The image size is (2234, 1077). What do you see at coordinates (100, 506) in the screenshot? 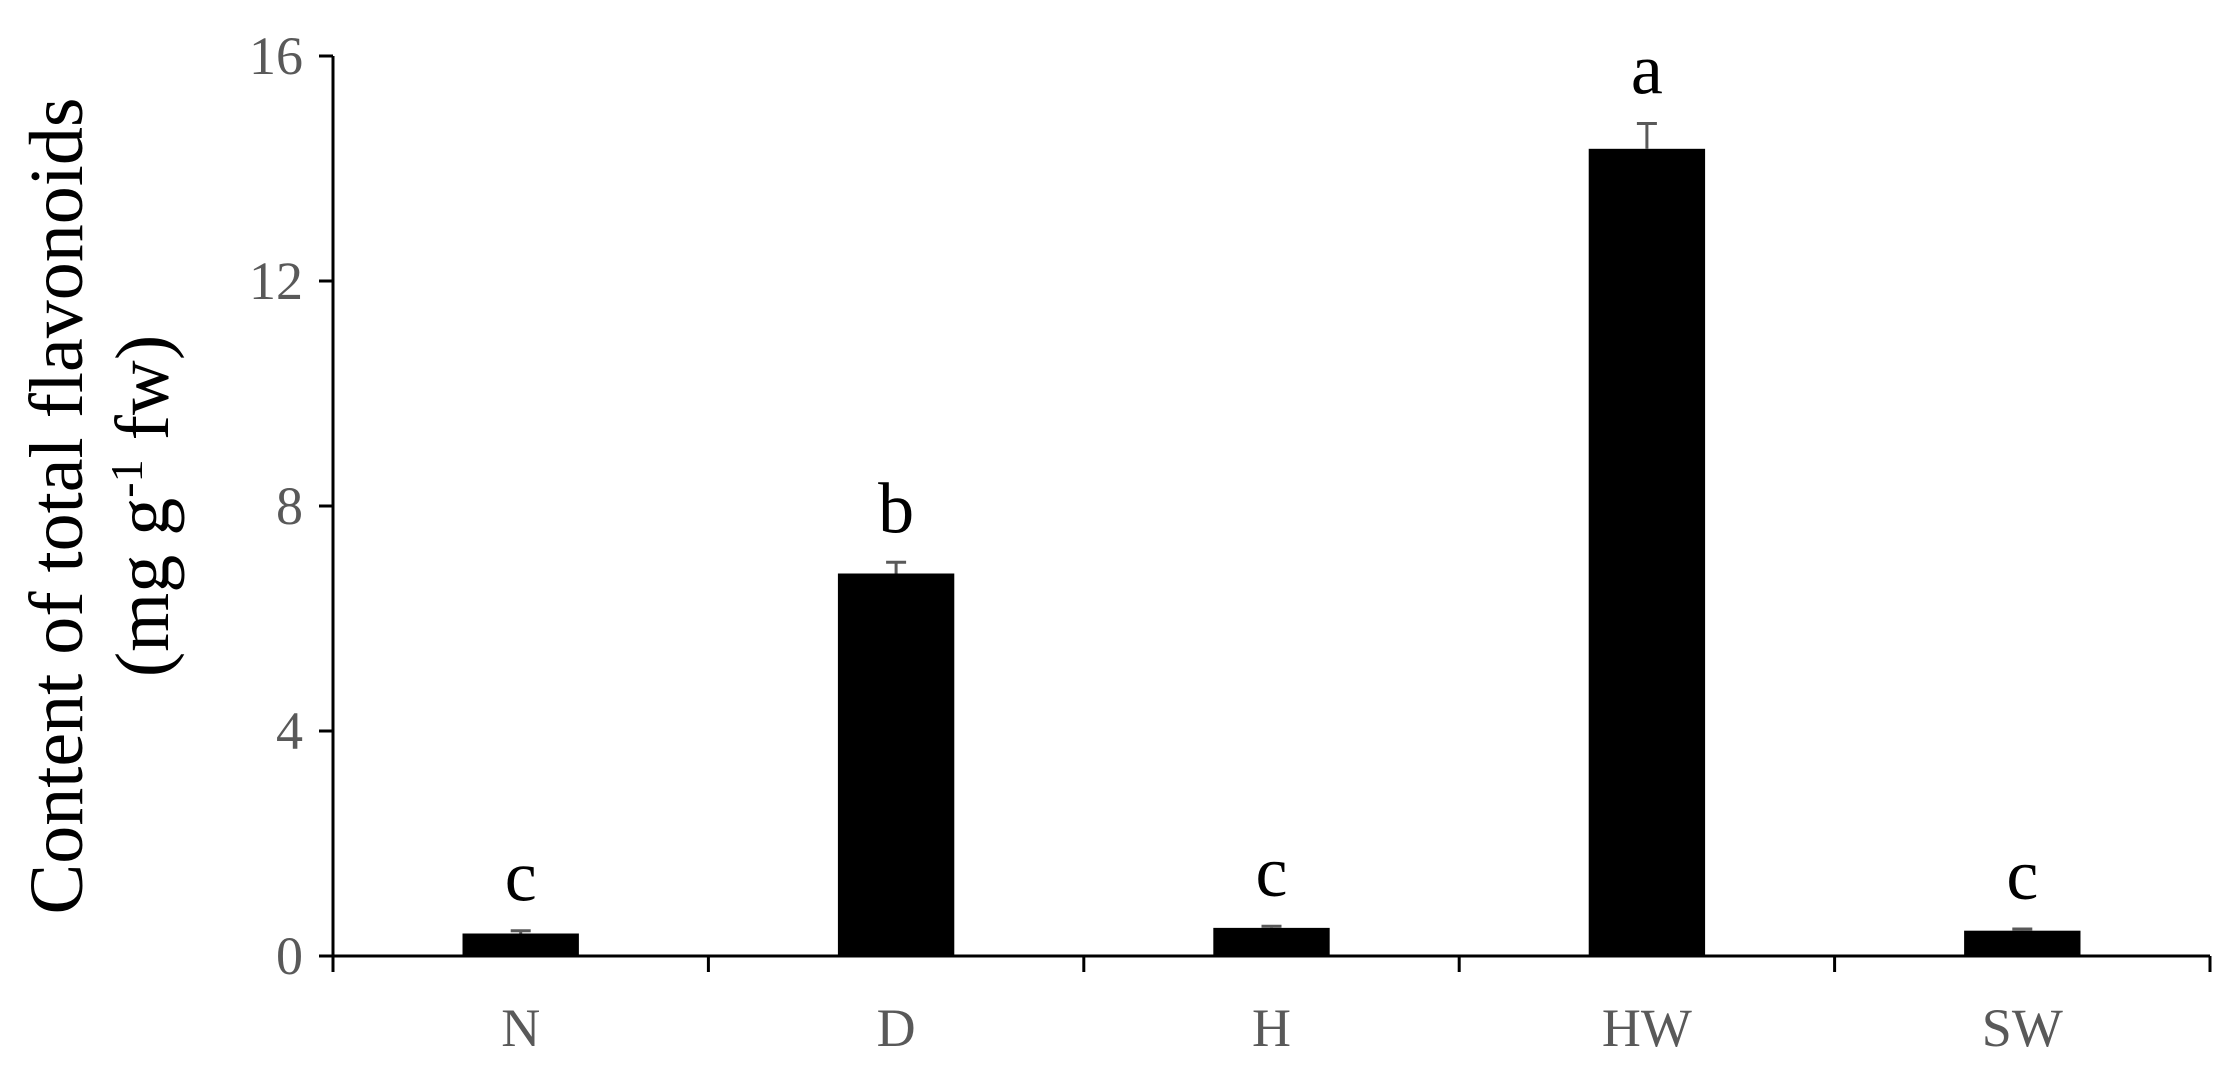
I see `y-axis-title: Content of total flavonoids (mg g-1 fw)` at bounding box center [100, 506].